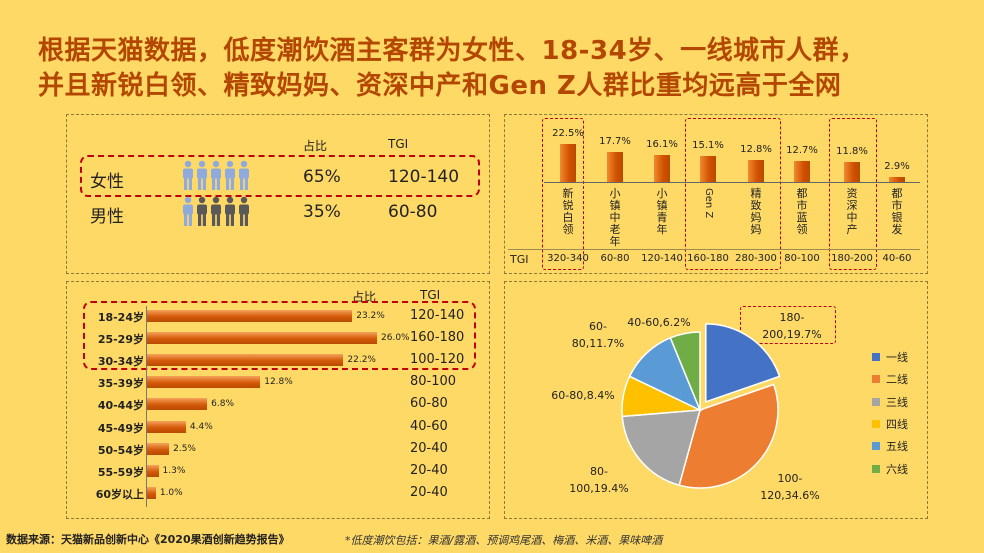 The width and height of the screenshot is (984, 553). I want to click on legend-label: 六线, so click(897, 469).